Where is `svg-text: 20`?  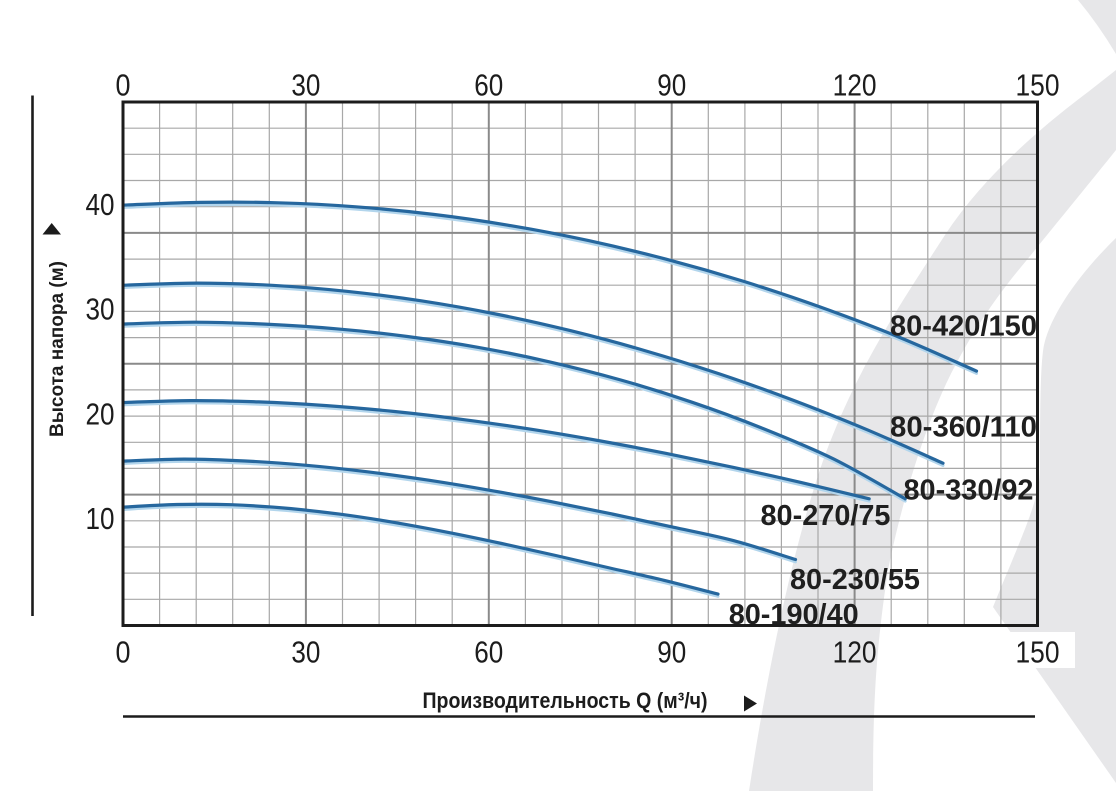
svg-text: 20 is located at coordinates (100, 413).